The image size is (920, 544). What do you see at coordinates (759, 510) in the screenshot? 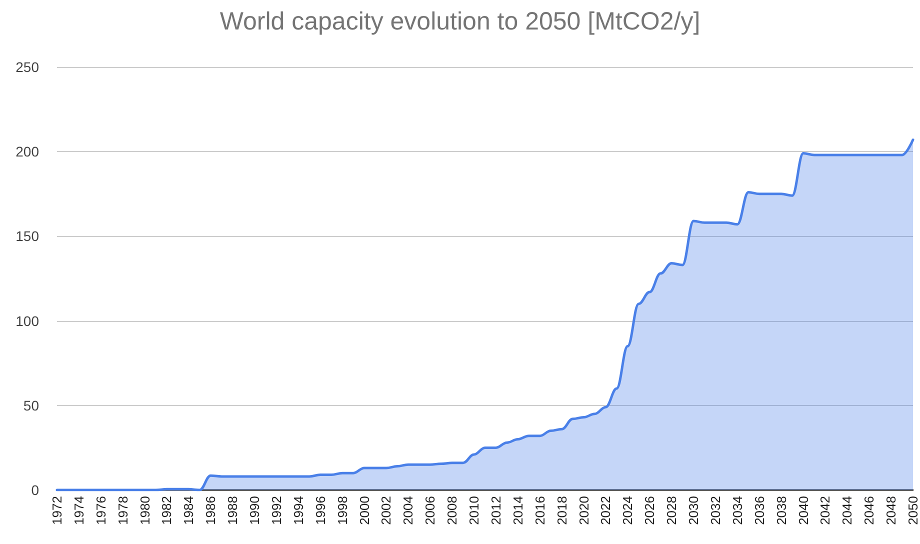
I see `x-tick-label: 2036` at bounding box center [759, 510].